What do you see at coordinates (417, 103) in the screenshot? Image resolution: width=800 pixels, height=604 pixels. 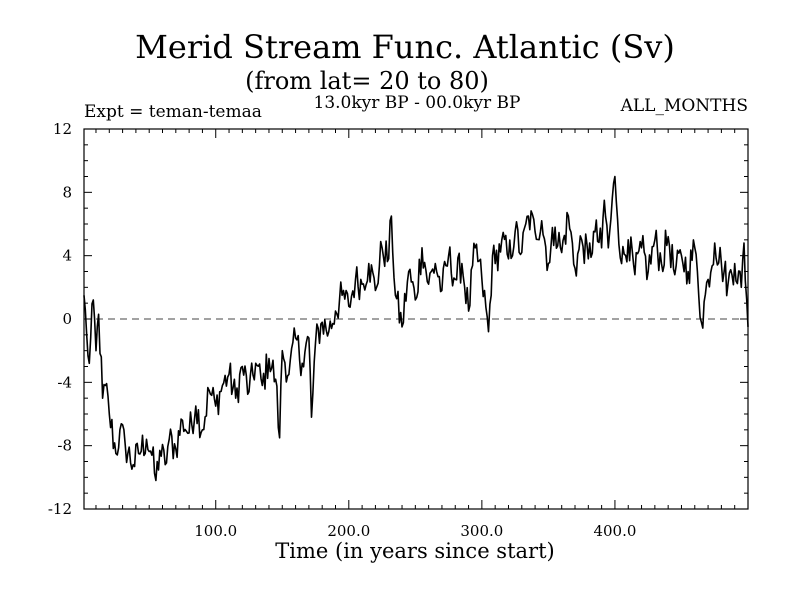 I see `time-range-label: 13.0kyr BP - 00.0kyr BP` at bounding box center [417, 103].